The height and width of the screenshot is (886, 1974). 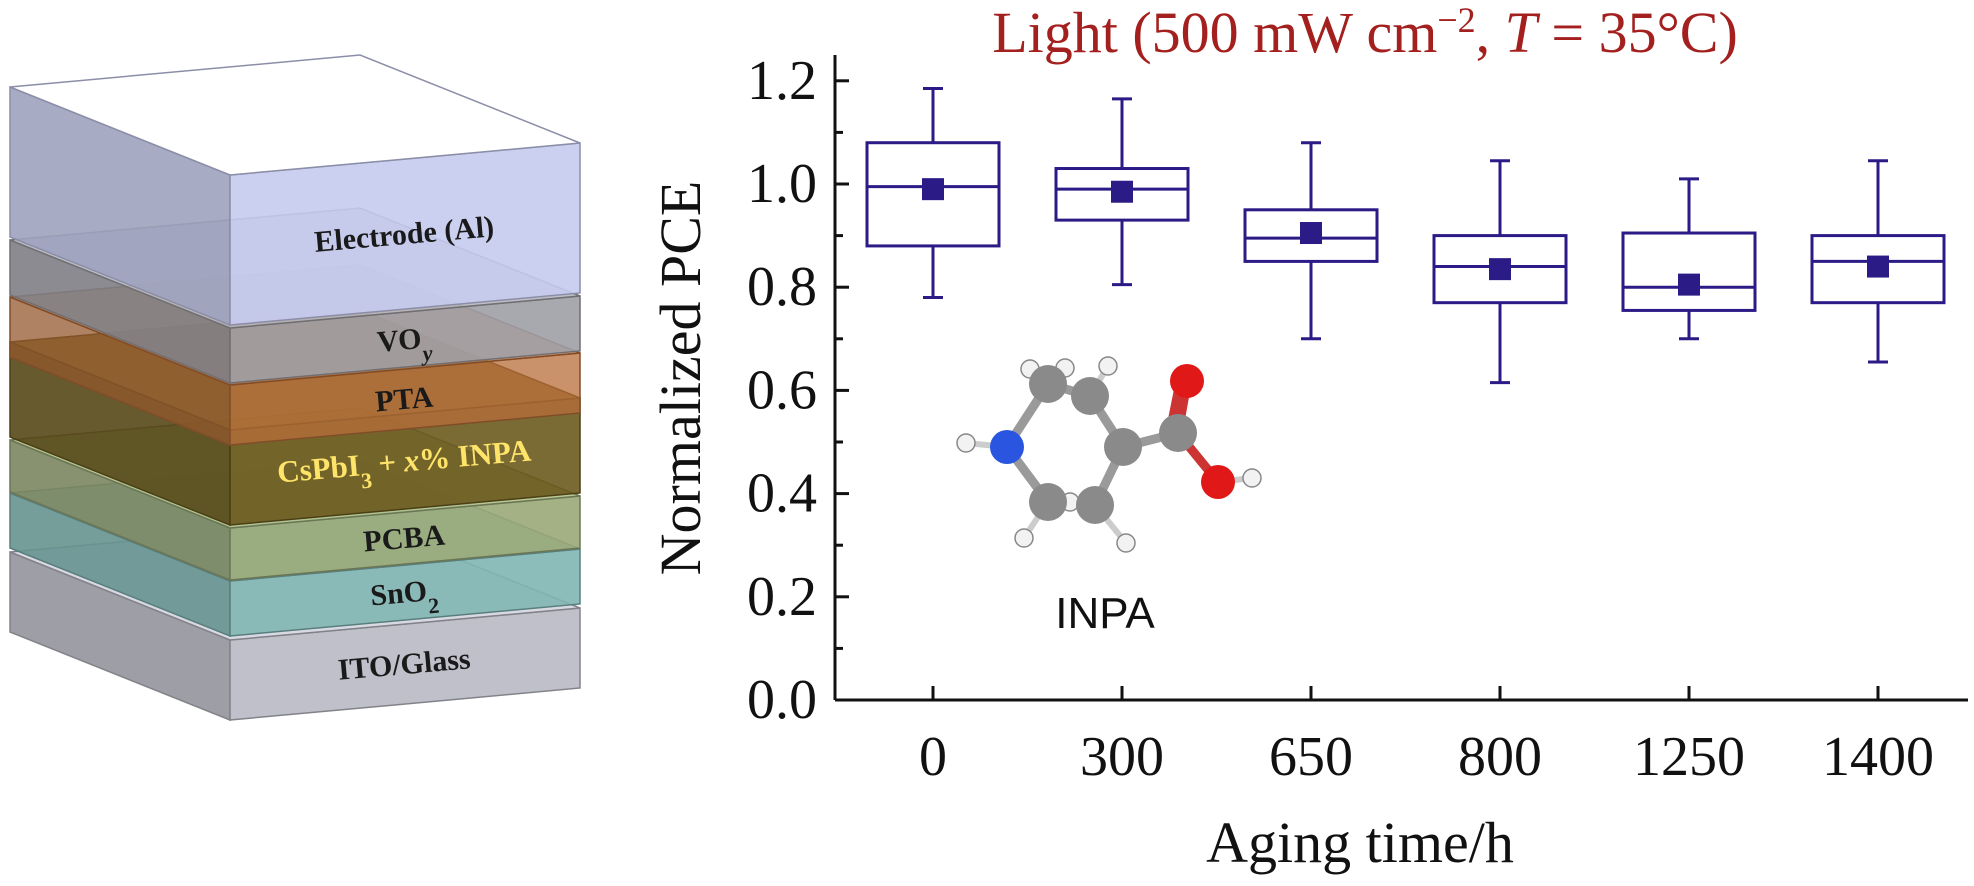 I want to click on y-tick-label: 0.6, so click(x=782, y=390).